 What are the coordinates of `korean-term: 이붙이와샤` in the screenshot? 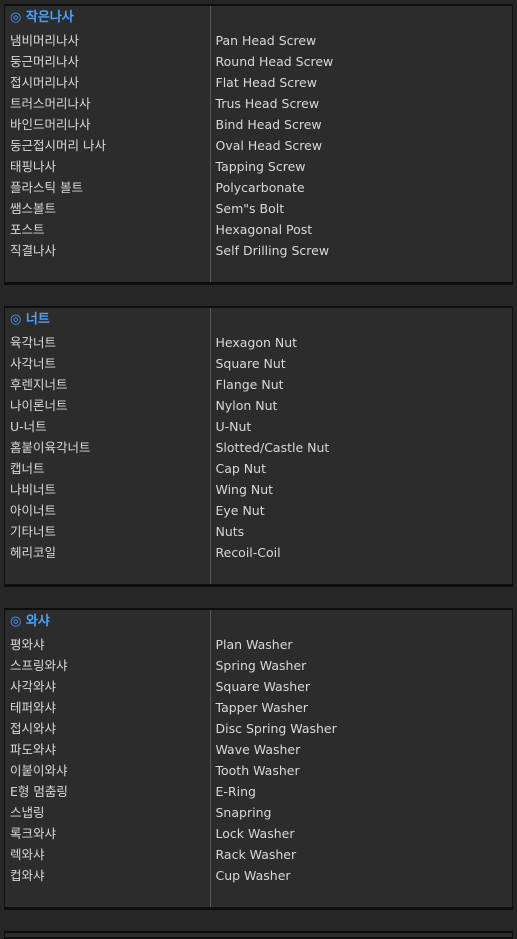 It's located at (108, 770).